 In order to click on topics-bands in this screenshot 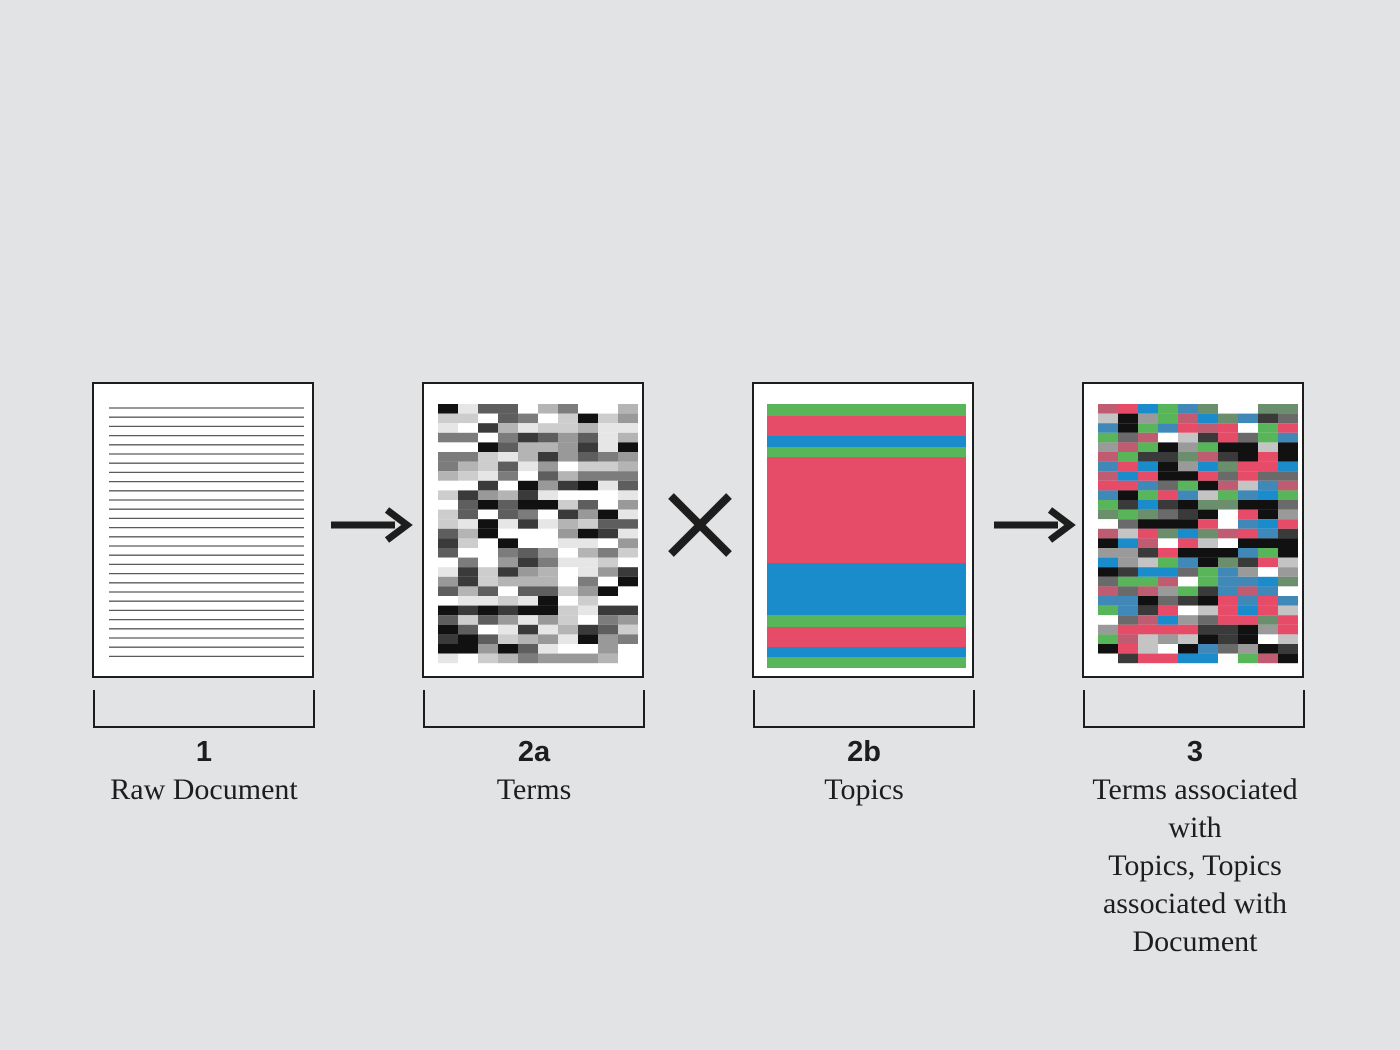, I will do `click(866, 536)`.